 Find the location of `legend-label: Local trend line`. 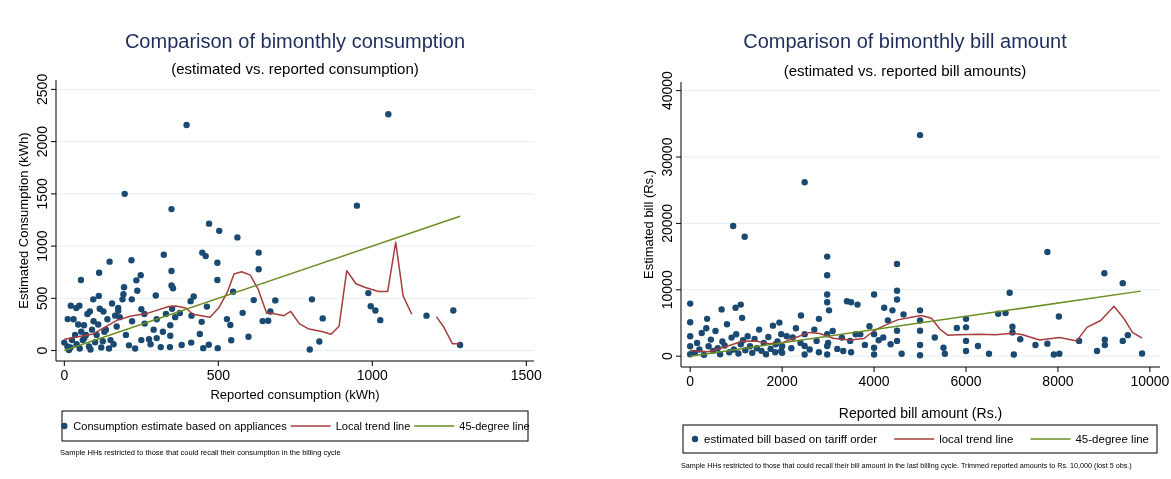

legend-label: Local trend line is located at coordinates (373, 425).